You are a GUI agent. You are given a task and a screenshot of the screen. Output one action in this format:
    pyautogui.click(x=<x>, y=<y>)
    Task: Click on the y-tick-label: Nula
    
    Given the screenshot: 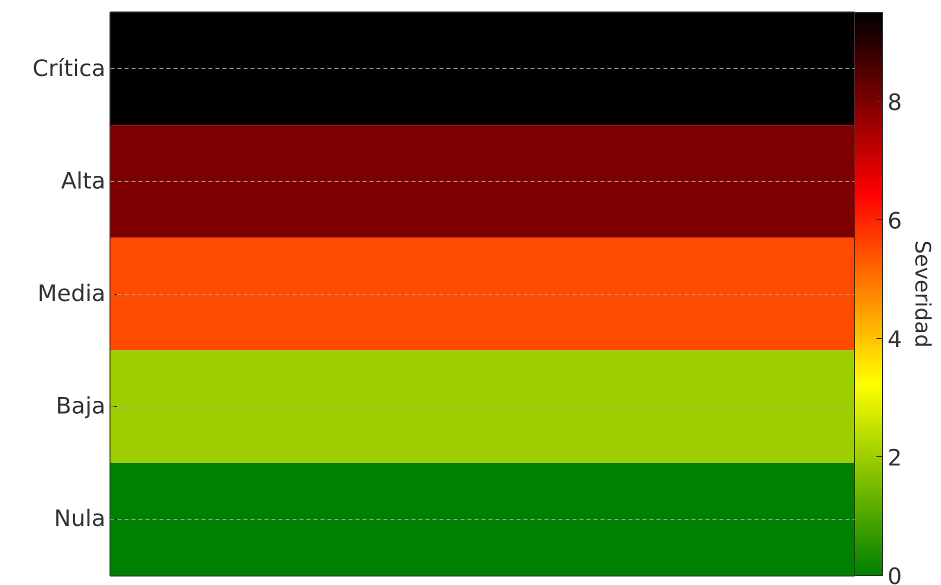 What is the action you would take?
    pyautogui.click(x=80, y=519)
    